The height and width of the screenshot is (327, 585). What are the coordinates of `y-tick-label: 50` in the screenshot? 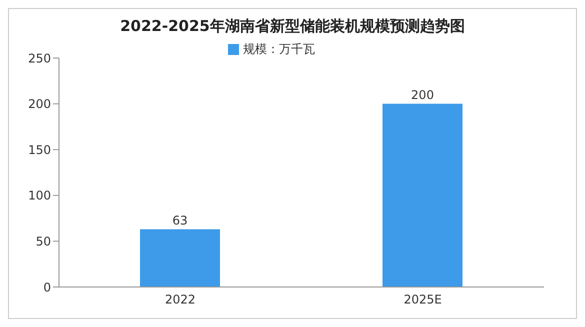 It's located at (43, 241).